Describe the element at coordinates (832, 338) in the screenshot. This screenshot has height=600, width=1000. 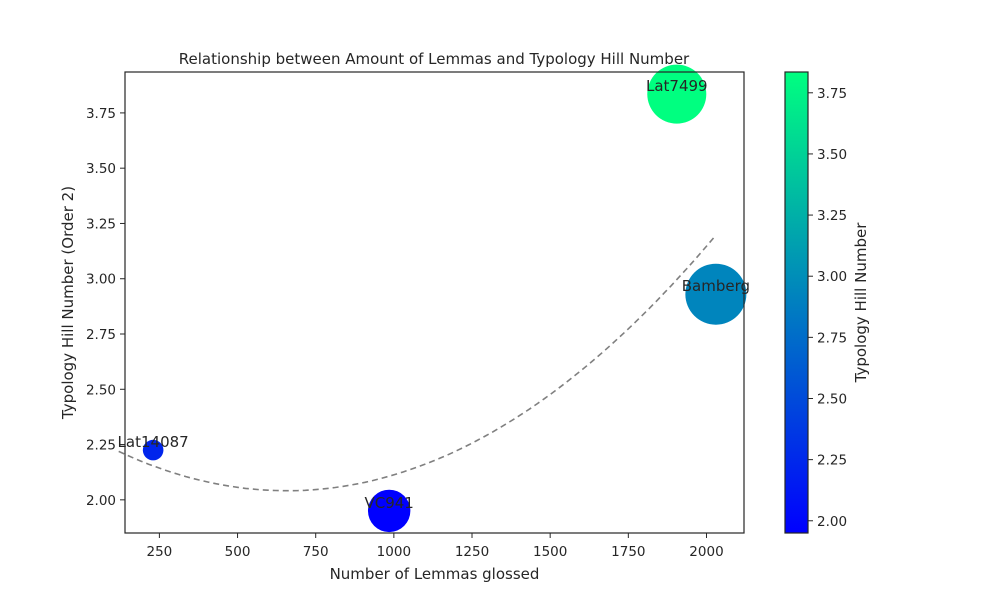
I see `colorbar-tick-label: 2.75` at that location.